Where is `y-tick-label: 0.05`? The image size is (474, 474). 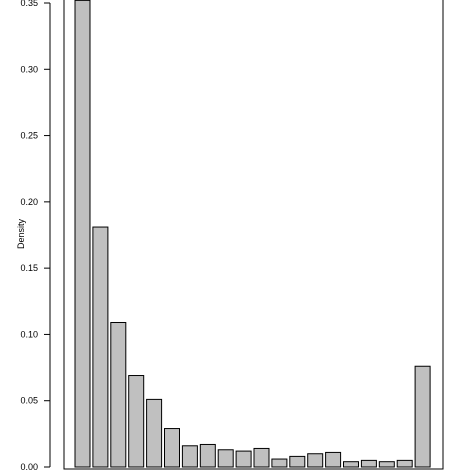 y-tick-label: 0.05 is located at coordinates (29, 401).